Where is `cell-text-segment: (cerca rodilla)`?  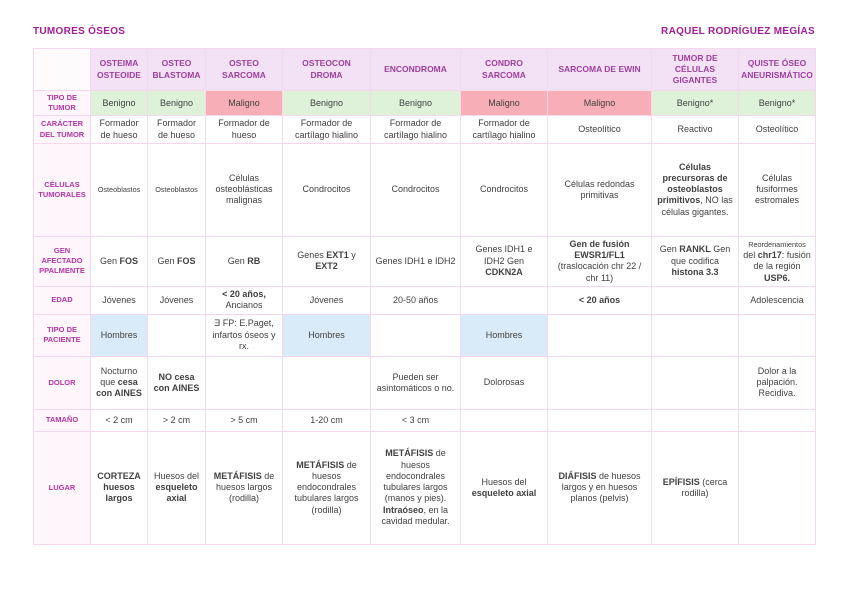
cell-text-segment: (cerca rodilla) is located at coordinates (704, 487).